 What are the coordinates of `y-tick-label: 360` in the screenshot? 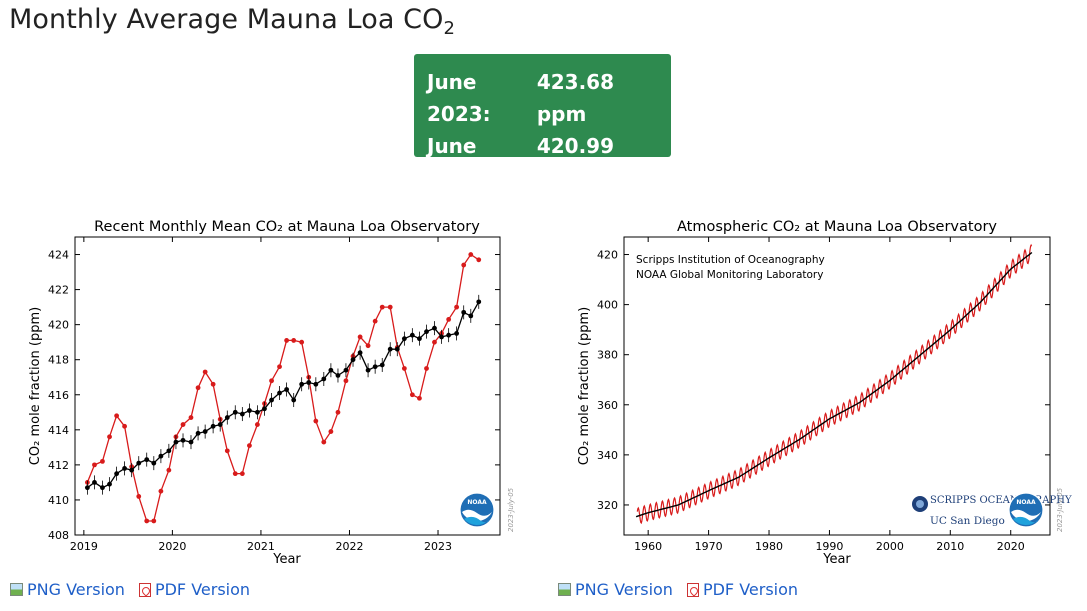 It's located at (607, 405).